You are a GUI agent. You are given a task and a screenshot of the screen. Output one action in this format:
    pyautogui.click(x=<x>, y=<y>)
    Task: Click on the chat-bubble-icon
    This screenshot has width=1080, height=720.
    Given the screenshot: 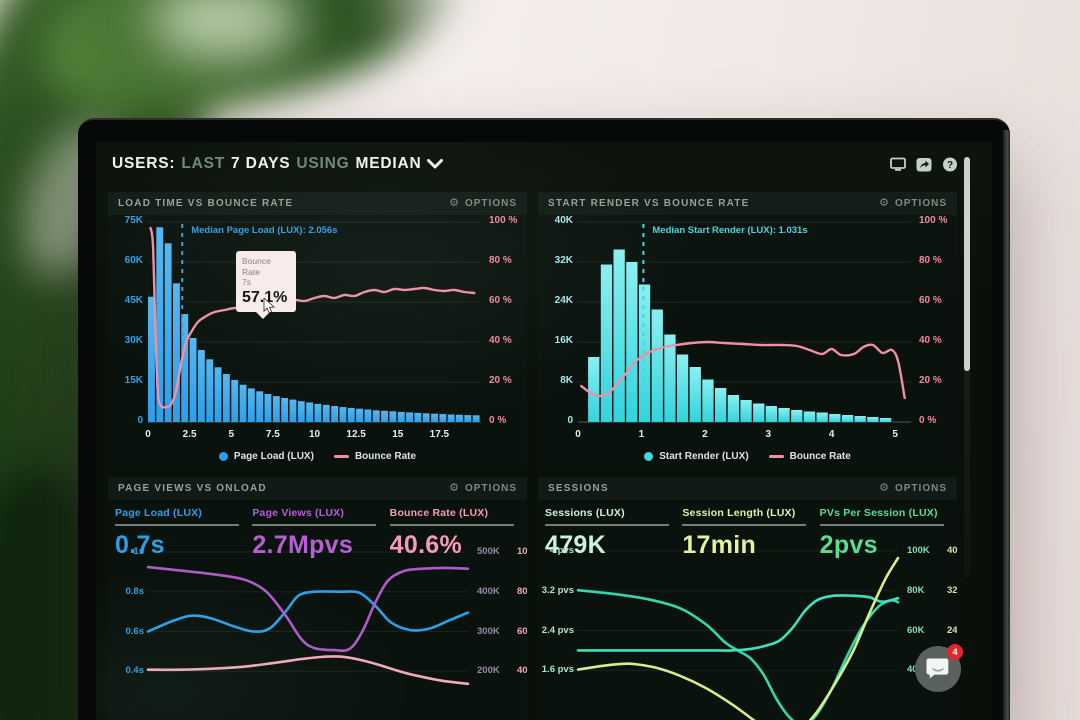 What is the action you would take?
    pyautogui.click(x=937, y=668)
    